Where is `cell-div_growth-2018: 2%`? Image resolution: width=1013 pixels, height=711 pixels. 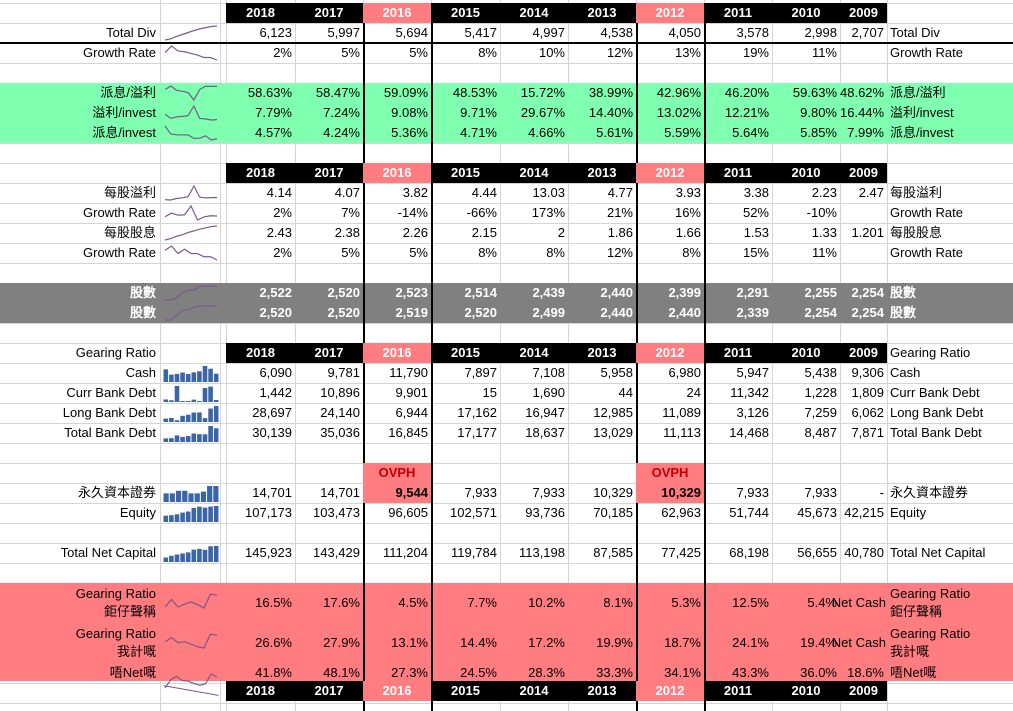 cell-div_growth-2018: 2% is located at coordinates (282, 52).